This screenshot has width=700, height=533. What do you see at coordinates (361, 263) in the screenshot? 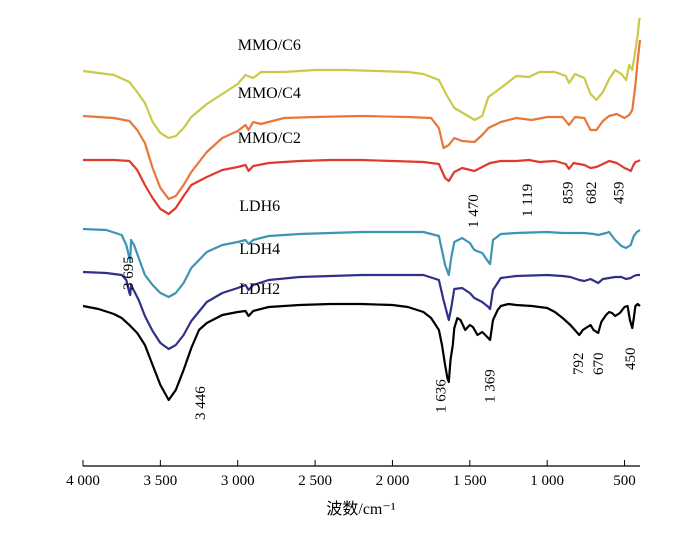
I see `series-line-ldh6` at bounding box center [361, 263].